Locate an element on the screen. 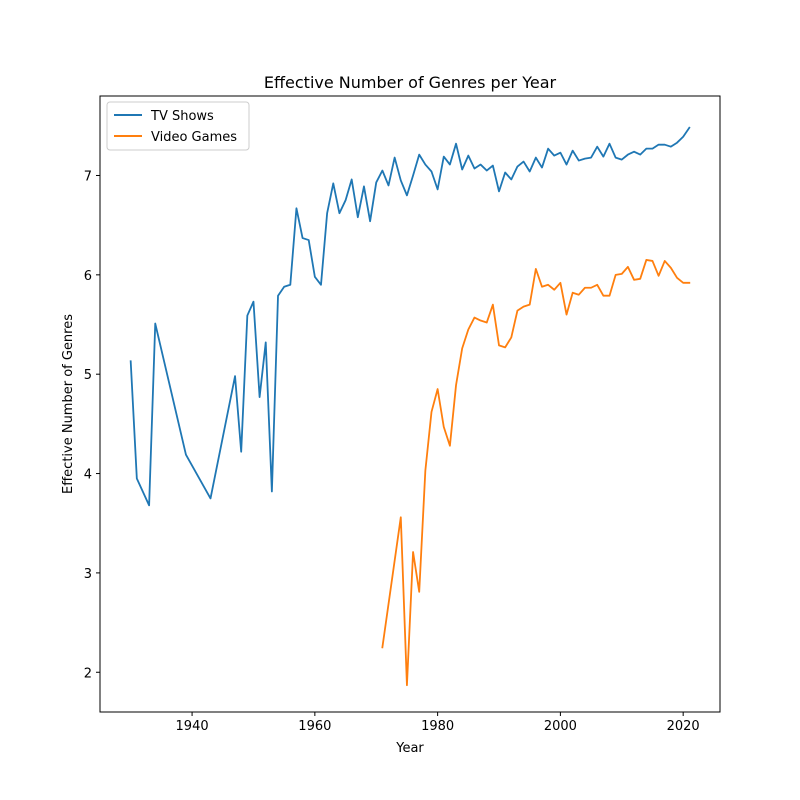 Image resolution: width=800 pixels, height=800 pixels. y-tick-label: 6 is located at coordinates (88, 276).